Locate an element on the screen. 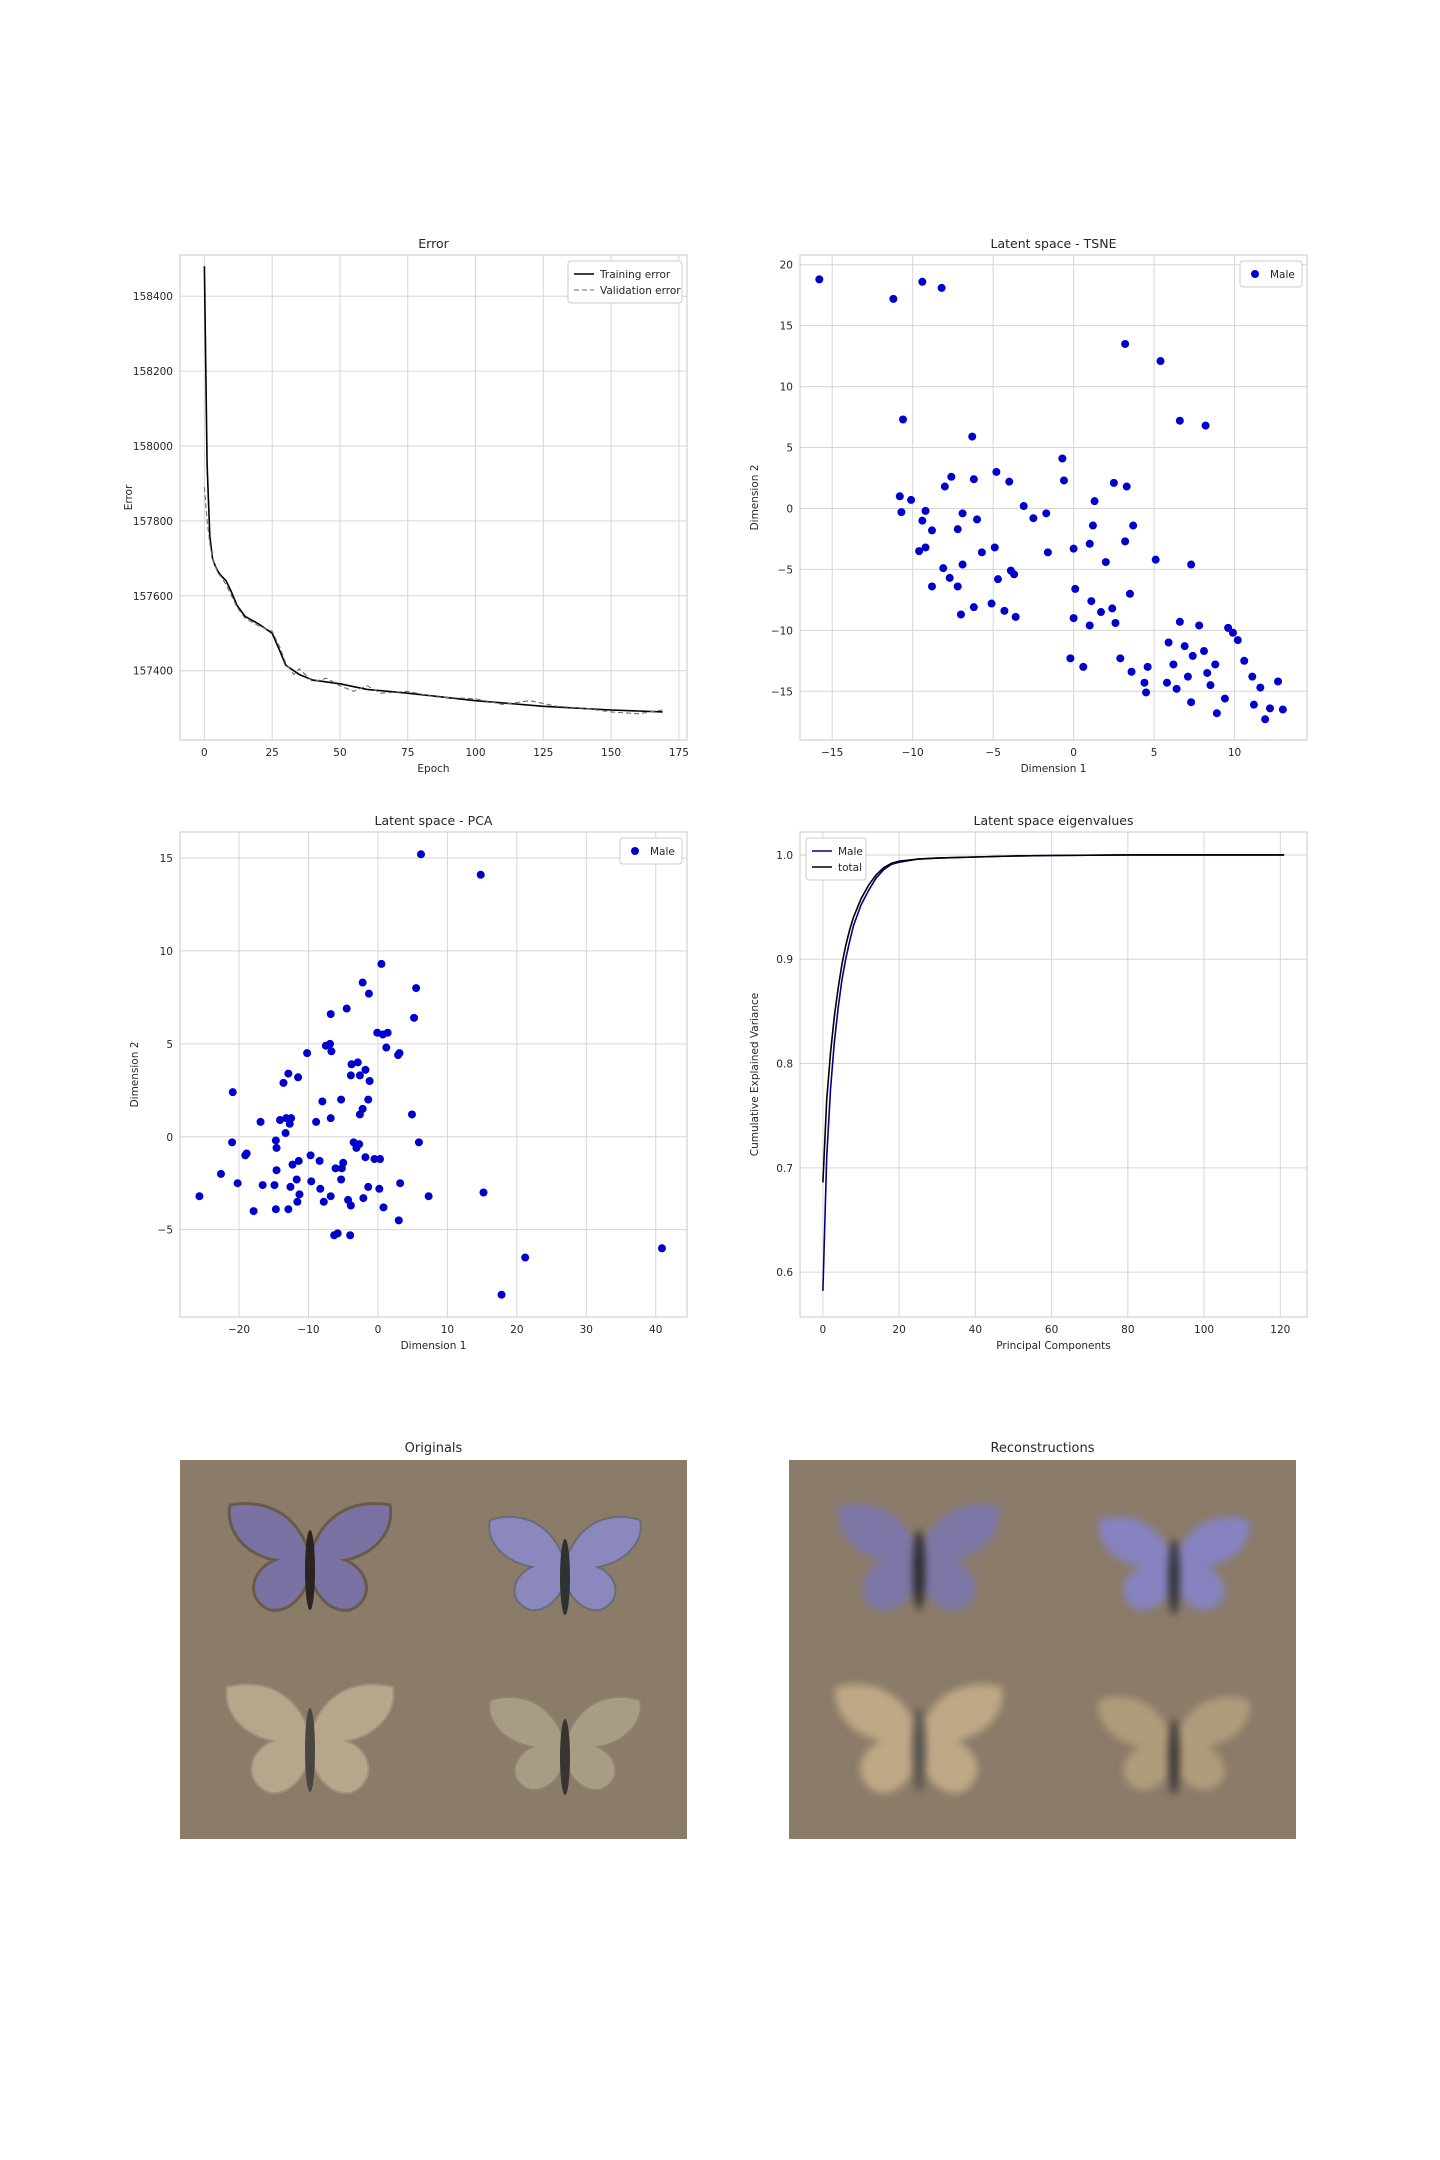 The height and width of the screenshot is (2160, 1440). y-tick-label: 158400 is located at coordinates (153, 297).